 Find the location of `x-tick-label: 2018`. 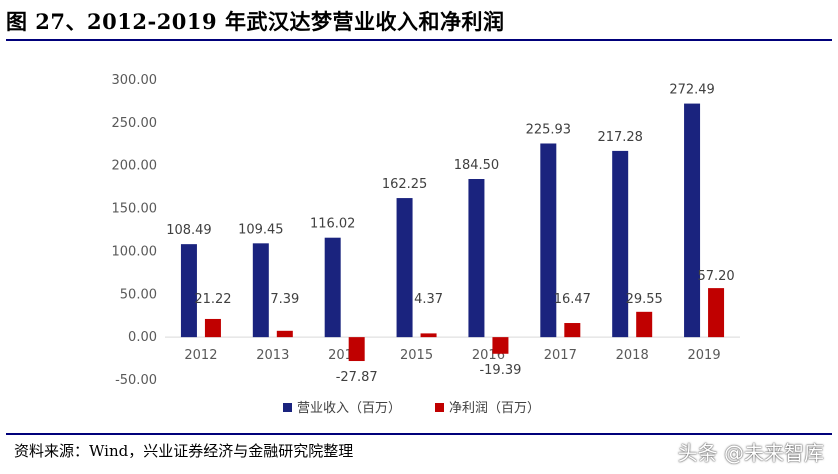

x-tick-label: 2018 is located at coordinates (632, 355).